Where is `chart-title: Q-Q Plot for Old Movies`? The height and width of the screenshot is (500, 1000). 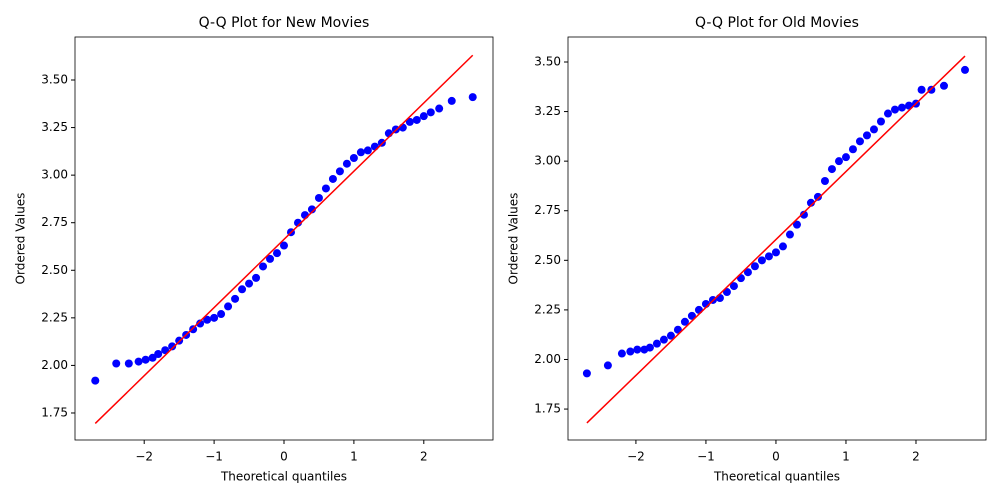
chart-title: Q-Q Plot for Old Movies is located at coordinates (777, 23).